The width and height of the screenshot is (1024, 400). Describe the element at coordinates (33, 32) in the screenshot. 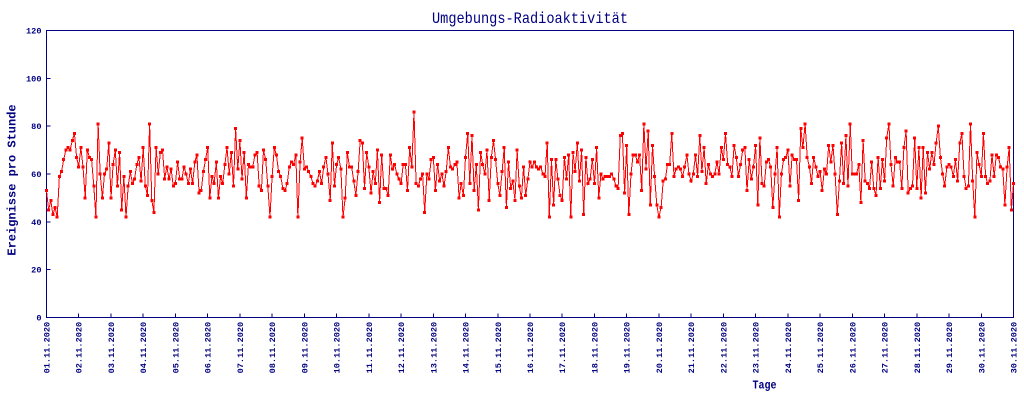

I see `svg-text: 120` at that location.